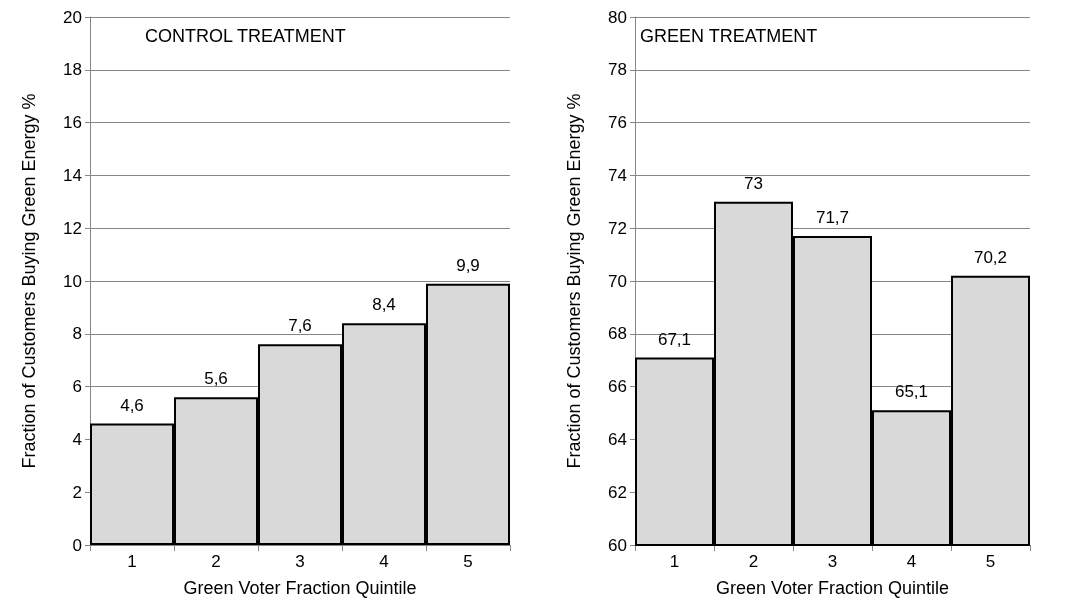  What do you see at coordinates (72, 228) in the screenshot?
I see `y-tick-label: 12` at bounding box center [72, 228].